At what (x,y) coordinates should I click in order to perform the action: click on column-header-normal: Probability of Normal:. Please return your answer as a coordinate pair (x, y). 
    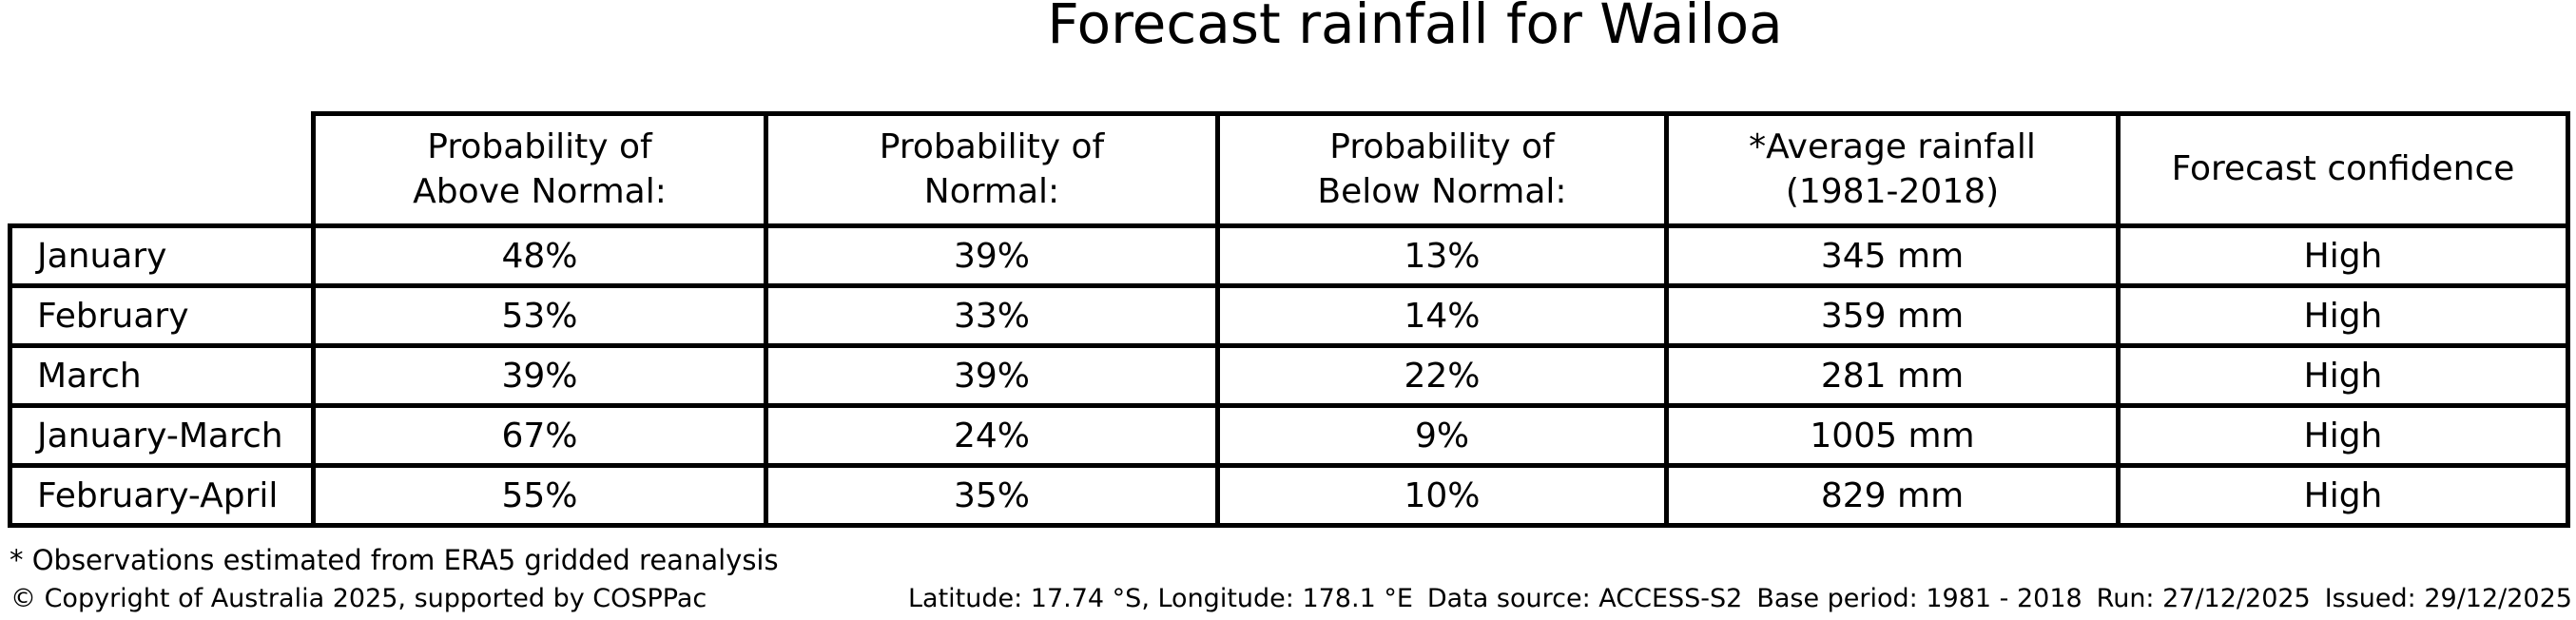
    Looking at the image, I should click on (992, 169).